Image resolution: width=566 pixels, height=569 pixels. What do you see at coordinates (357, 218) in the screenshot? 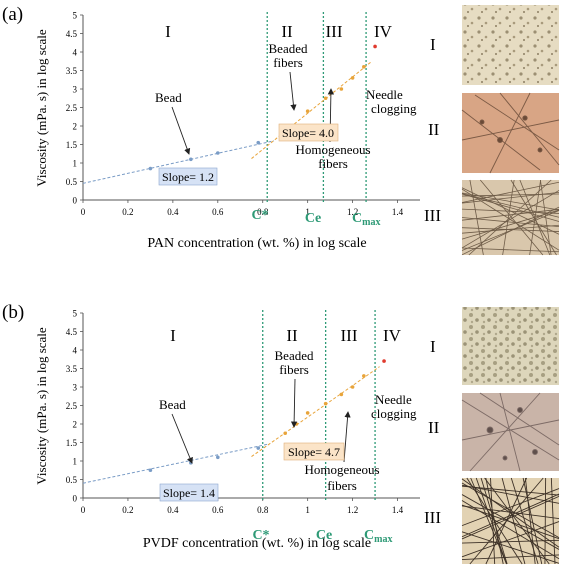
I see `panel-a-cmax-main: C` at bounding box center [357, 218].